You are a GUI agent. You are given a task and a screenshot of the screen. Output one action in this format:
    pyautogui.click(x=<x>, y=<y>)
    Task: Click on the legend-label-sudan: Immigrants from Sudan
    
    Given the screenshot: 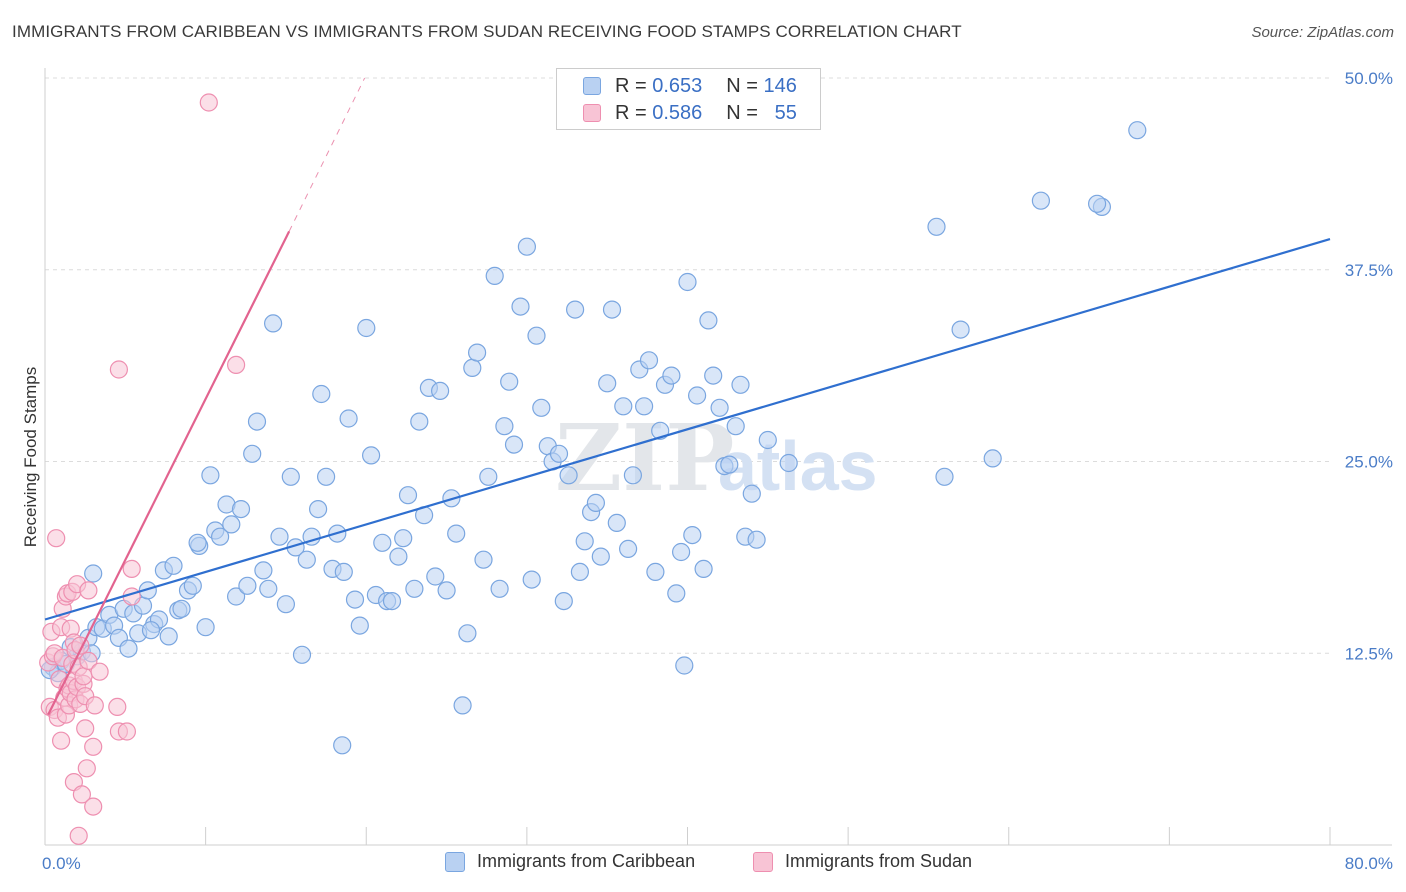 What is the action you would take?
    pyautogui.click(x=879, y=861)
    